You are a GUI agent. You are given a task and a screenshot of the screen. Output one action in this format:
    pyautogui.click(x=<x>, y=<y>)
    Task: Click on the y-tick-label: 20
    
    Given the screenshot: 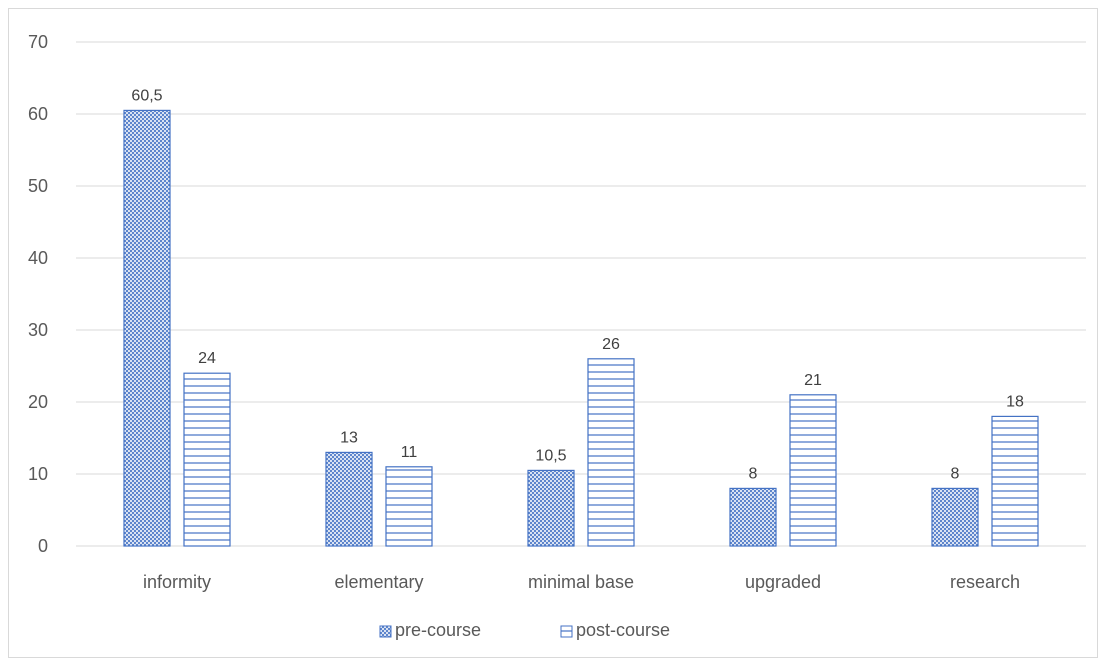 What is the action you would take?
    pyautogui.click(x=38, y=402)
    